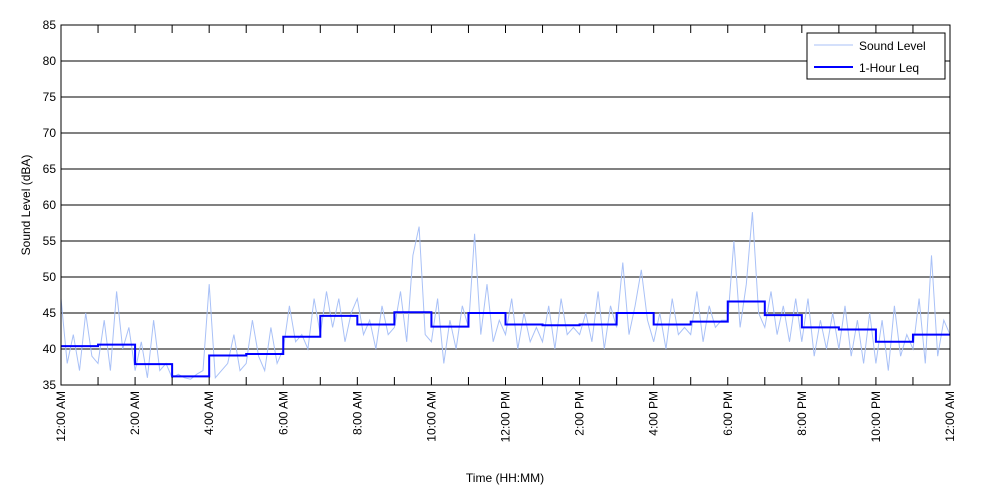 This screenshot has height=500, width=1000. I want to click on y-tick-label: 40, so click(50, 349).